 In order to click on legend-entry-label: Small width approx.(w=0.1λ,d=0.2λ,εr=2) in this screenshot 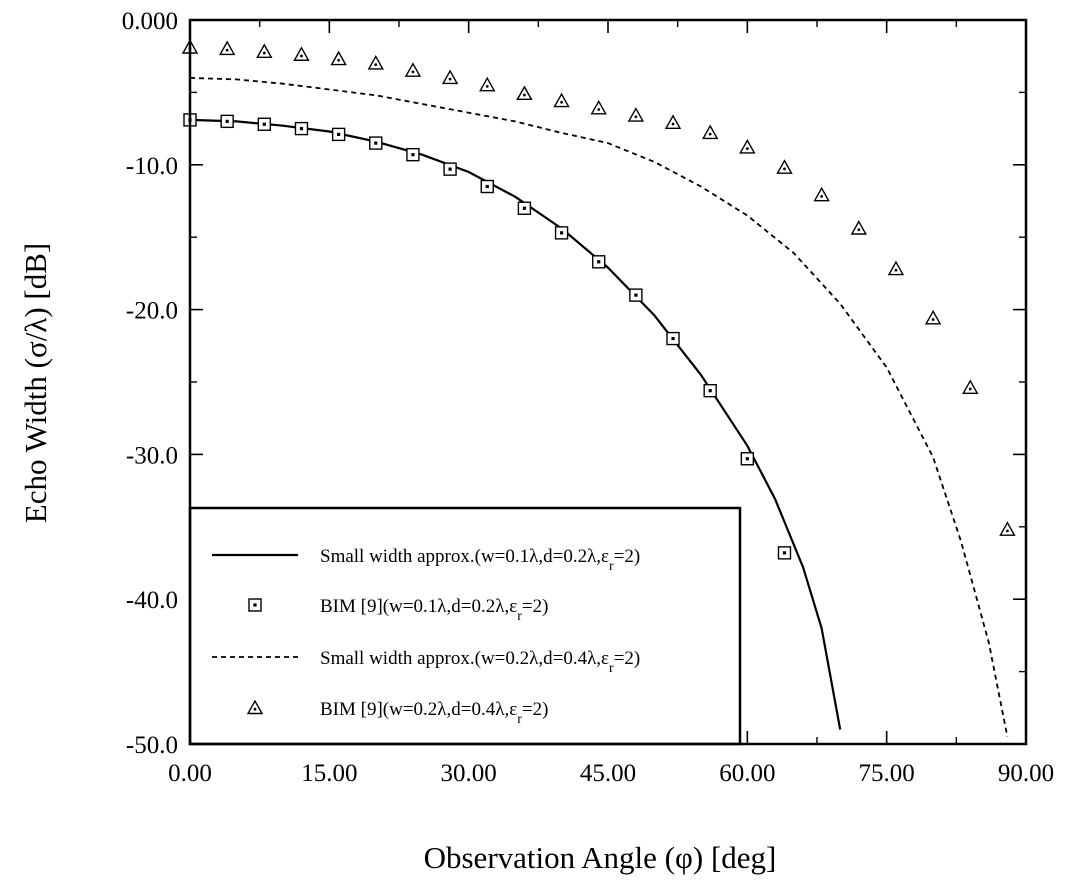, I will do `click(480, 560)`.